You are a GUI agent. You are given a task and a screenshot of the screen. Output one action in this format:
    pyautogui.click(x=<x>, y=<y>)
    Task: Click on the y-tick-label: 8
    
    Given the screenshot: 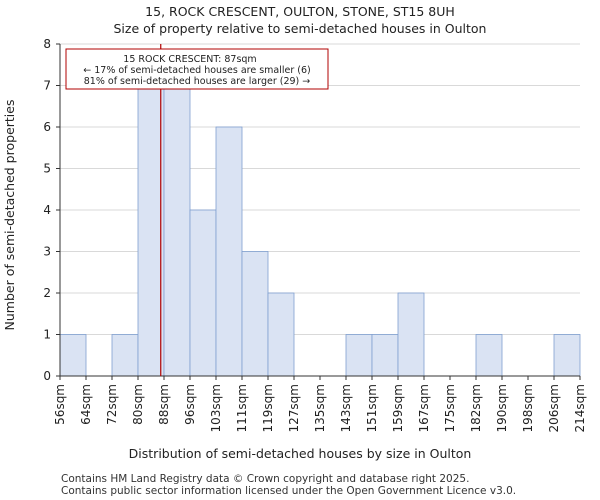 What is the action you would take?
    pyautogui.click(x=47, y=44)
    